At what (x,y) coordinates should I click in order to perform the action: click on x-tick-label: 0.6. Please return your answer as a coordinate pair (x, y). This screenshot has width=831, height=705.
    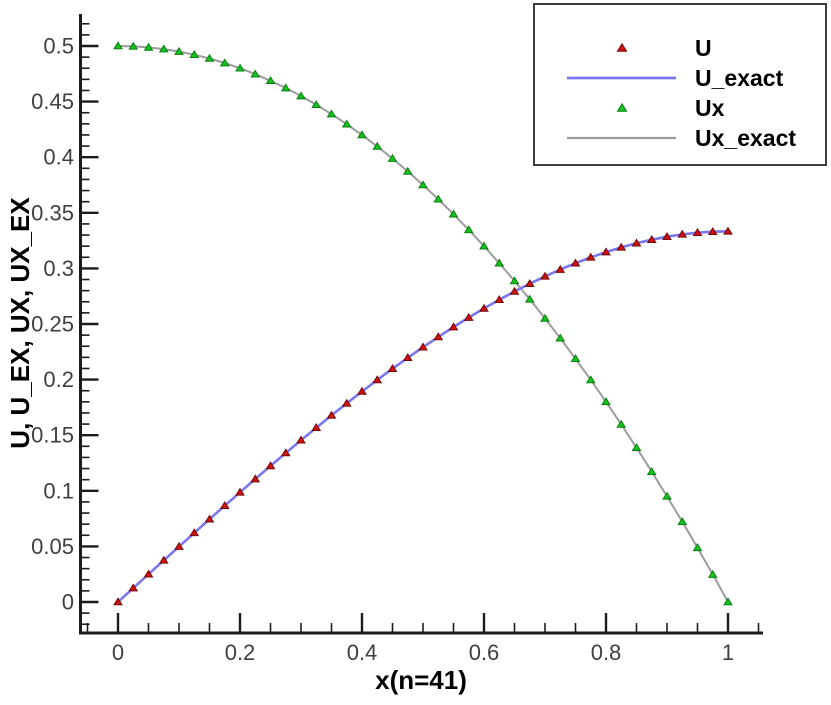
    Looking at the image, I should click on (484, 652).